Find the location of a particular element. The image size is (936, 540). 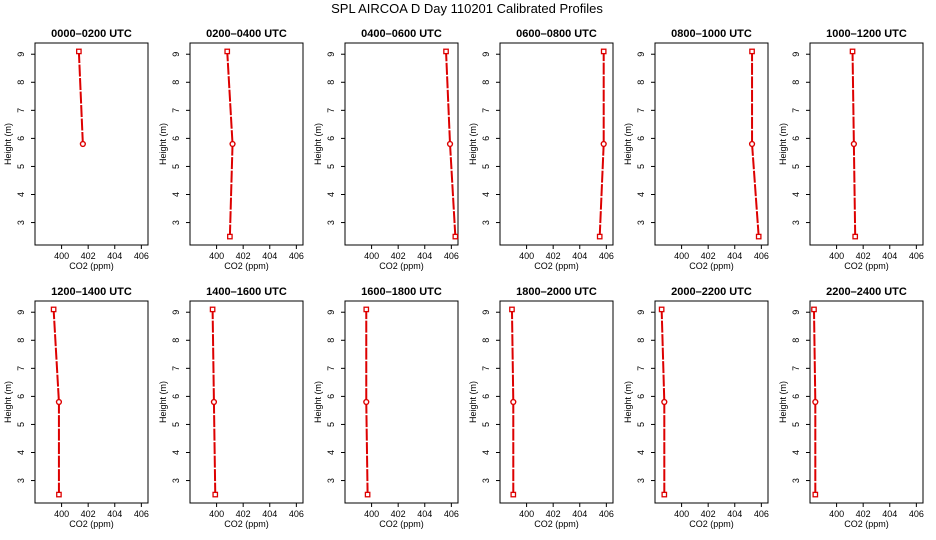

panel-title: 1200–1400 UTC is located at coordinates (91, 292).